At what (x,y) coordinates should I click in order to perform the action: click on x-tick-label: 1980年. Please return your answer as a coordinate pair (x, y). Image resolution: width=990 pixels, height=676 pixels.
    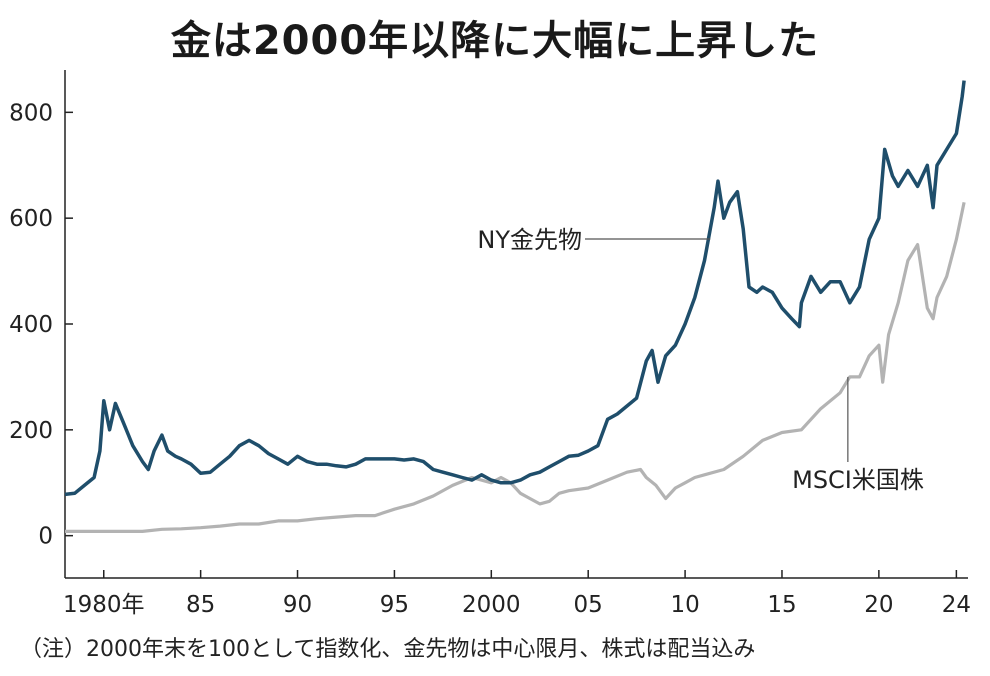
    Looking at the image, I should click on (104, 605).